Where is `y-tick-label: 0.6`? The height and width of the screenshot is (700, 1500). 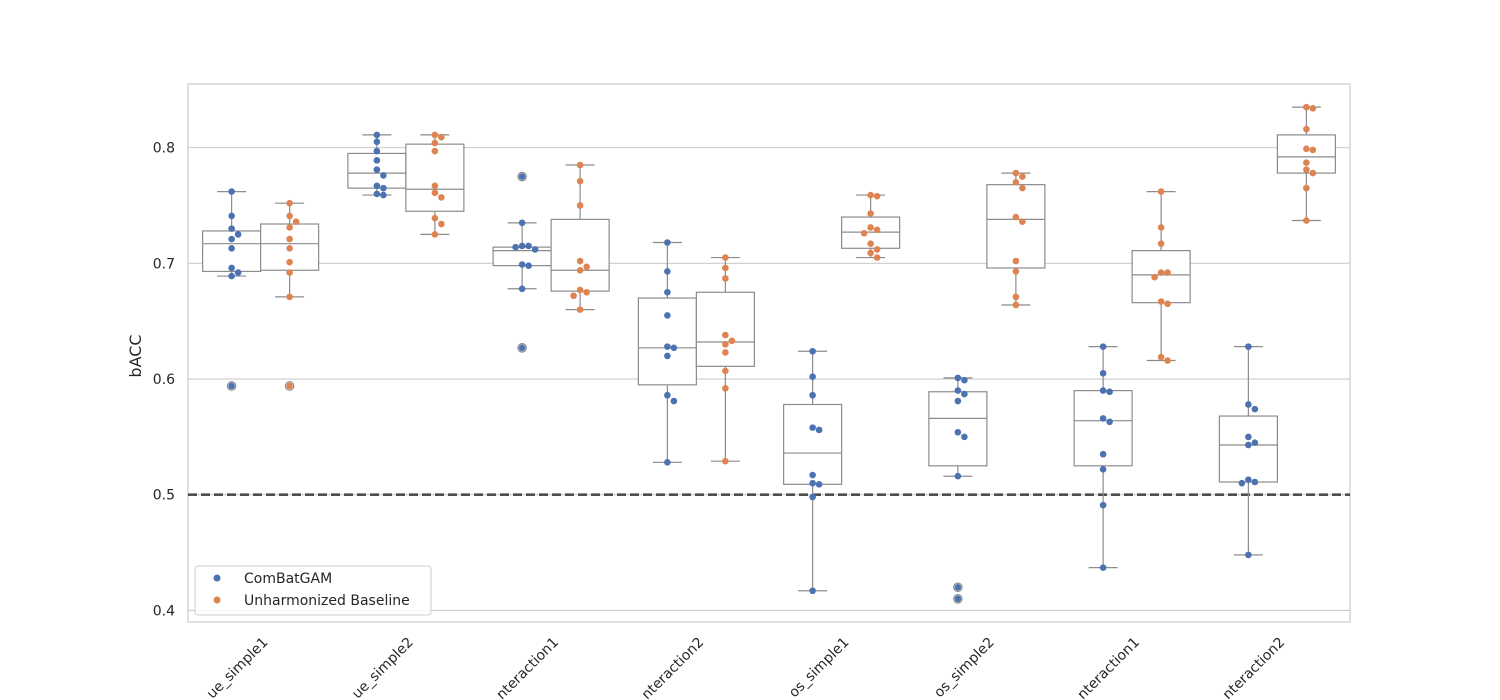 y-tick-label: 0.6 is located at coordinates (164, 380).